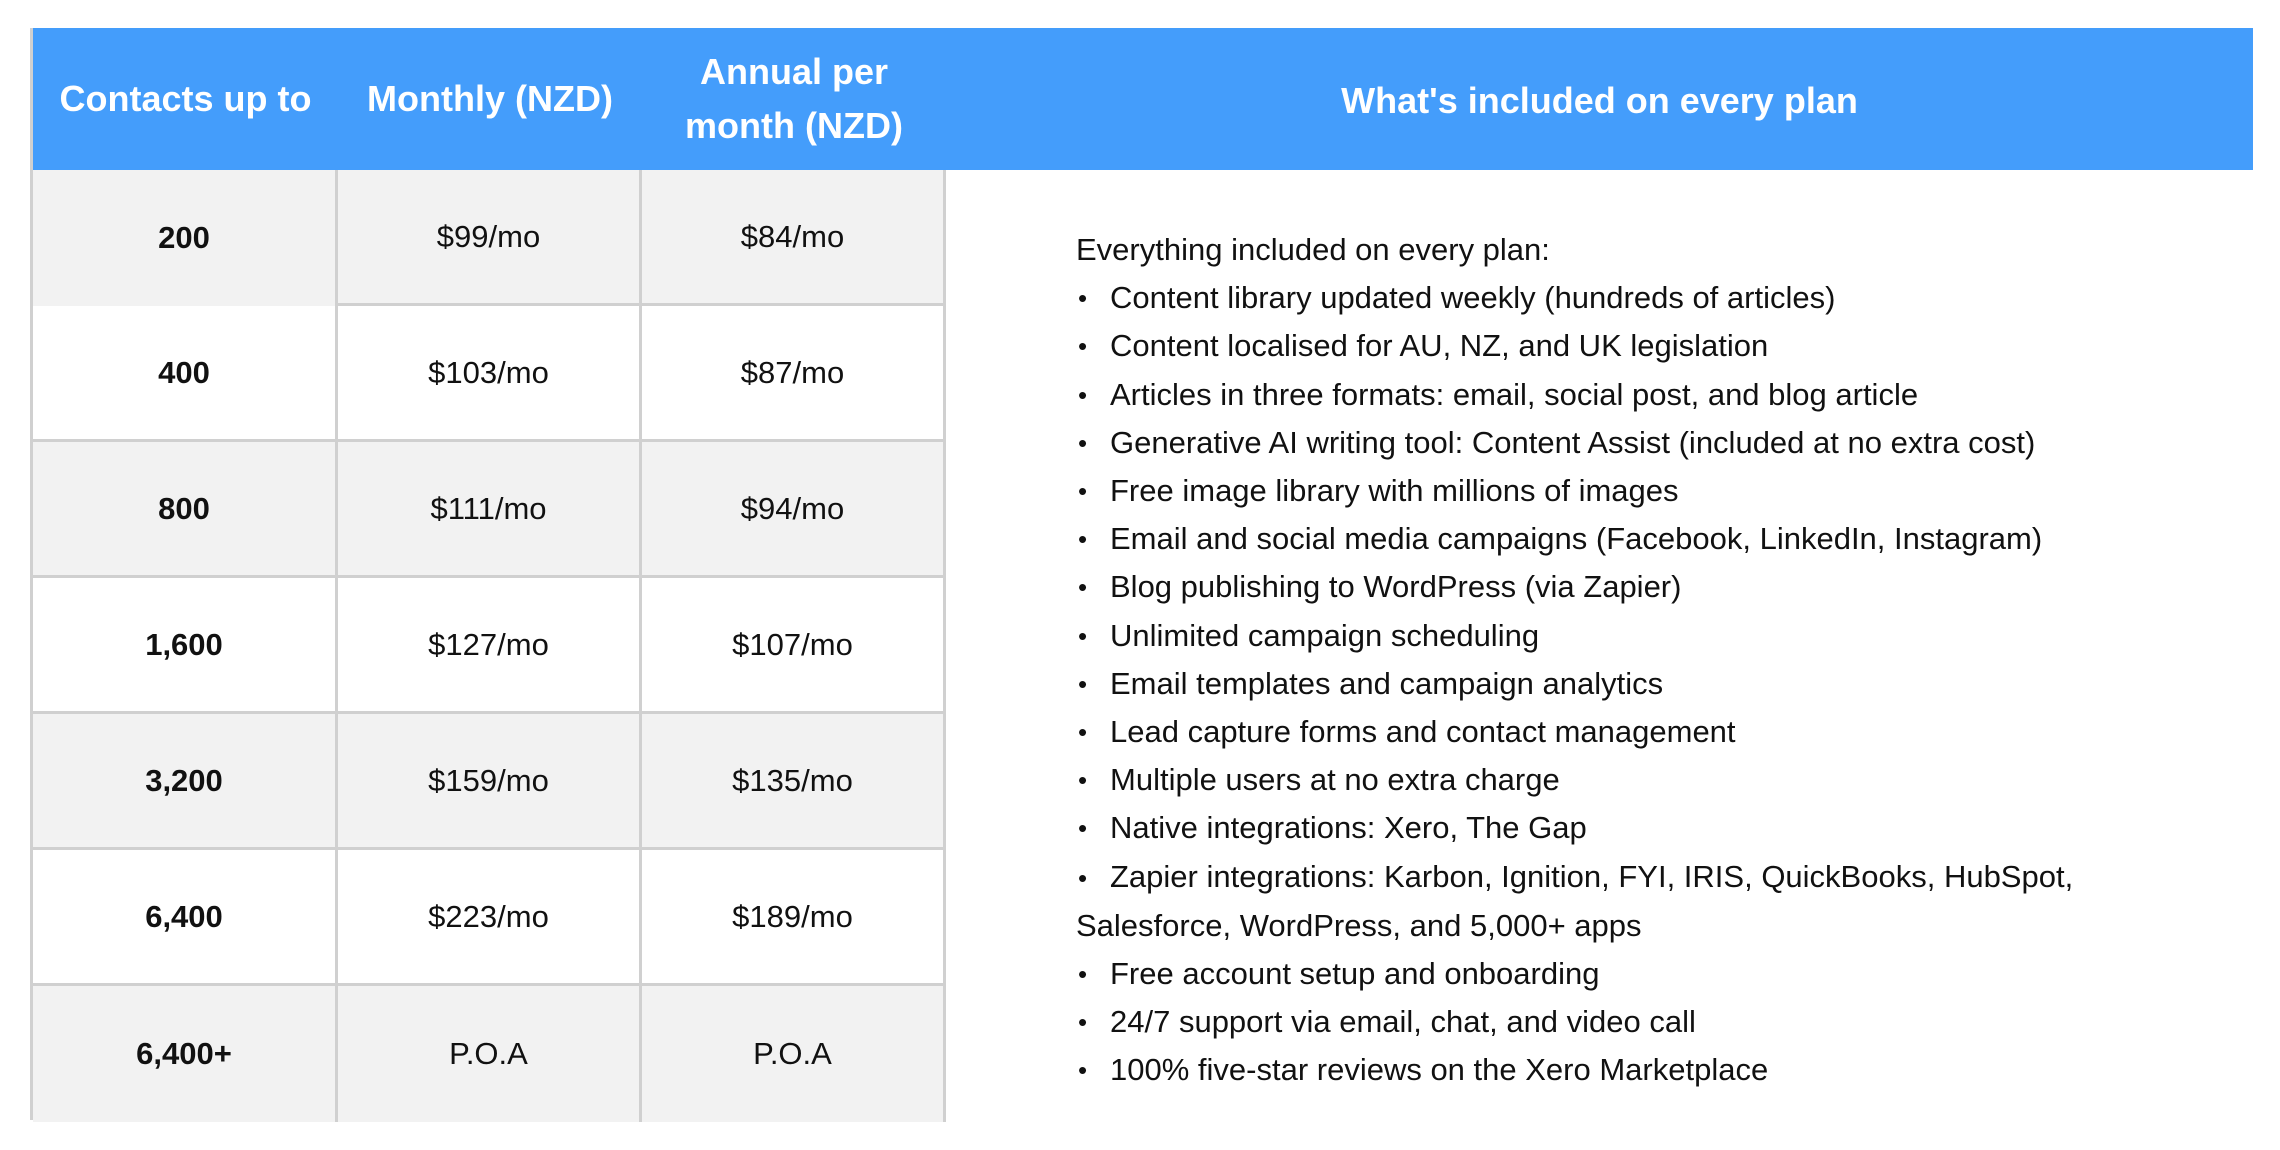 The image size is (2280, 1150). What do you see at coordinates (490, 918) in the screenshot?
I see `monthly-price-cell: $223/mo` at bounding box center [490, 918].